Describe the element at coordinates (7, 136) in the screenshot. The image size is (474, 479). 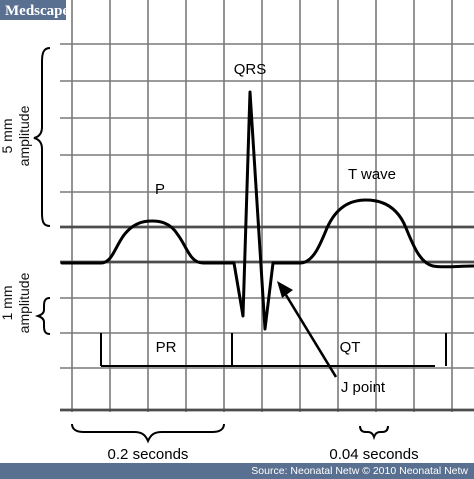
I see `five-mm-label-line-1: 5 mm` at that location.